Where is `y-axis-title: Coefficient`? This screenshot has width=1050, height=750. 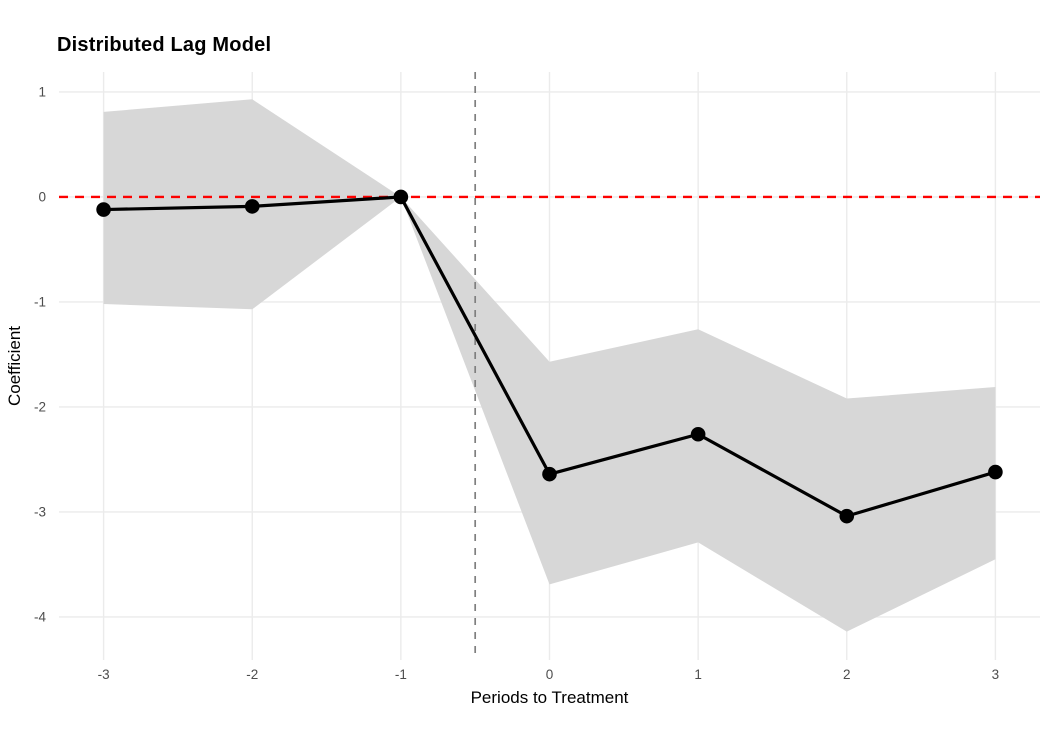 y-axis-title: Coefficient is located at coordinates (14, 366).